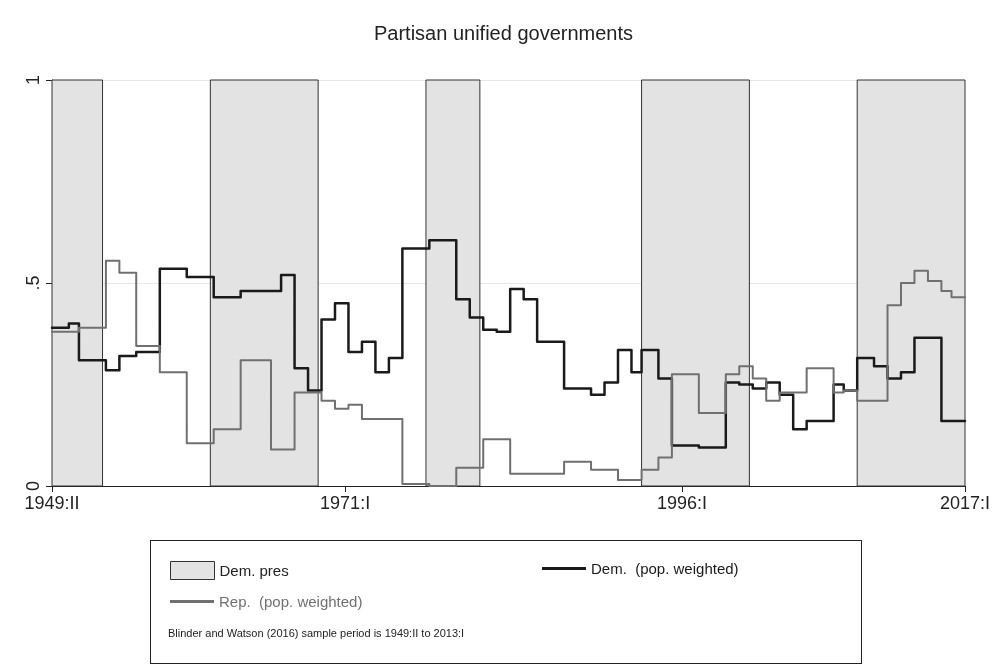  I want to click on x-tick-label: 1971:I, so click(345, 503).